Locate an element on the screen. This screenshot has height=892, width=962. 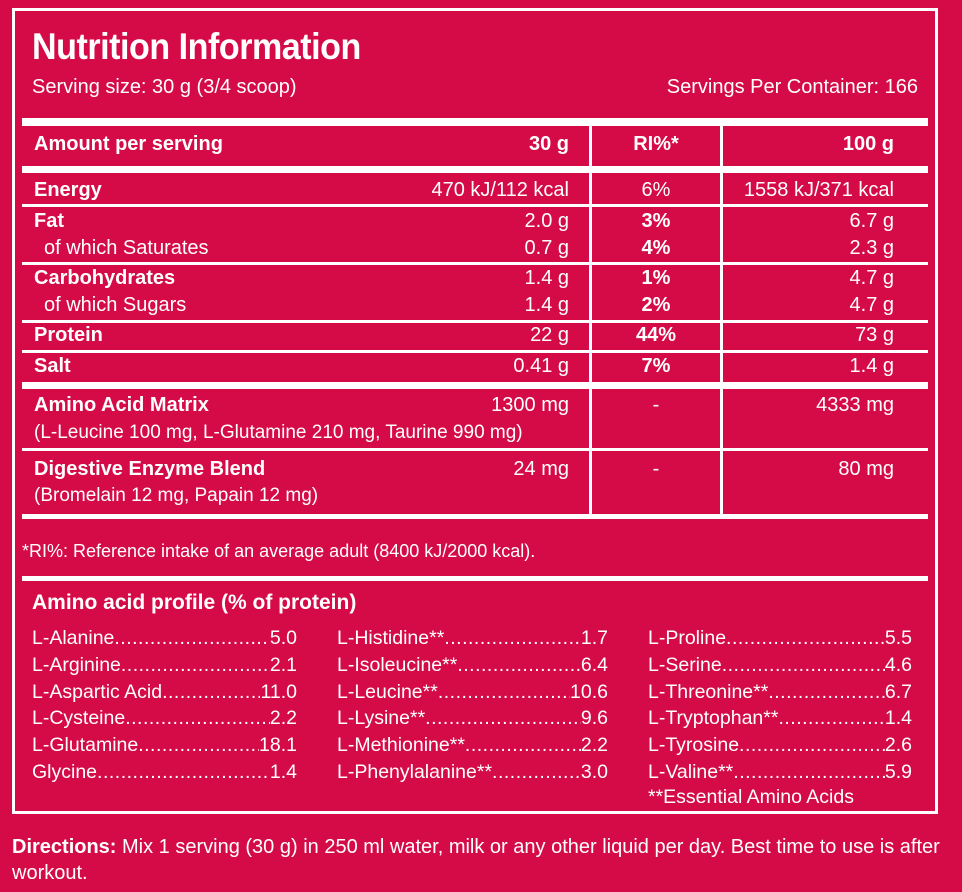
essential-amino-note: **Essential Amino Acids is located at coordinates (751, 797).